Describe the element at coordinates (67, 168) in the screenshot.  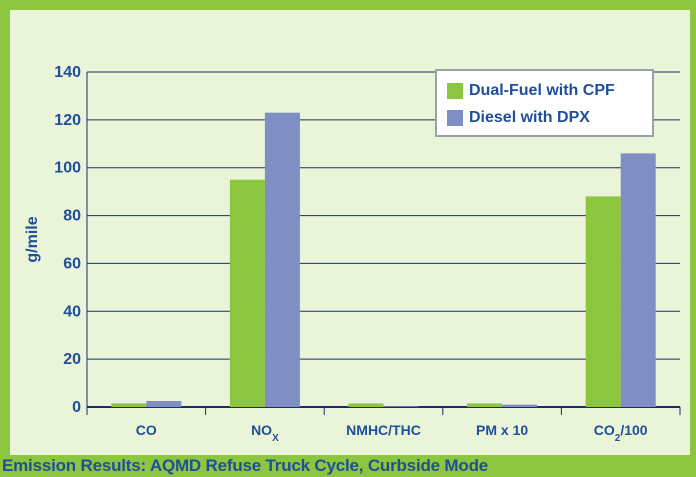
I see `y-tick-label: 100` at that location.